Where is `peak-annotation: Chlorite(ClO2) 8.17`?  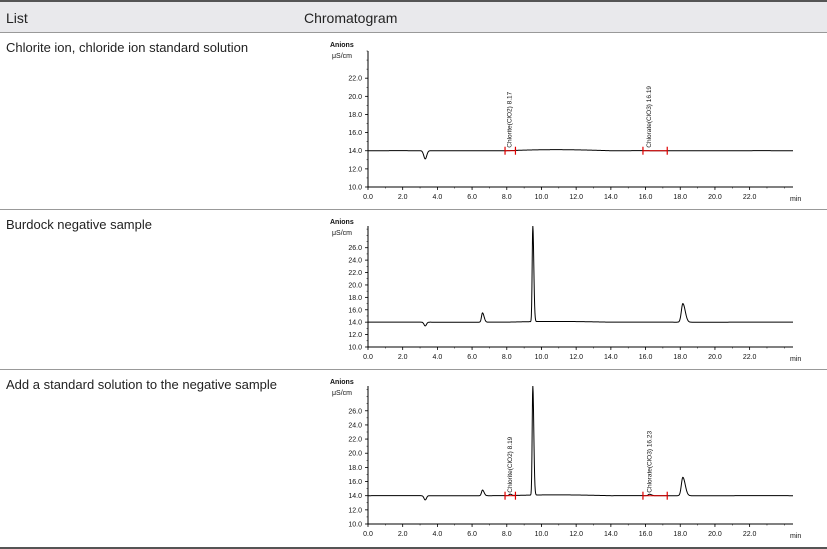 peak-annotation: Chlorite(ClO2) 8.17 is located at coordinates (510, 119).